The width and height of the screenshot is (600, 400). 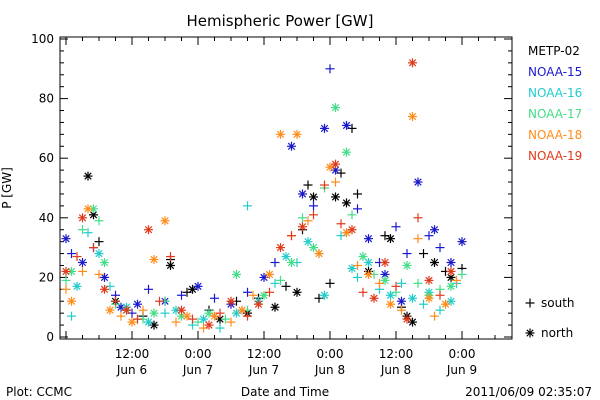 What do you see at coordinates (557, 333) in the screenshot?
I see `legend-marker-north: north` at bounding box center [557, 333].